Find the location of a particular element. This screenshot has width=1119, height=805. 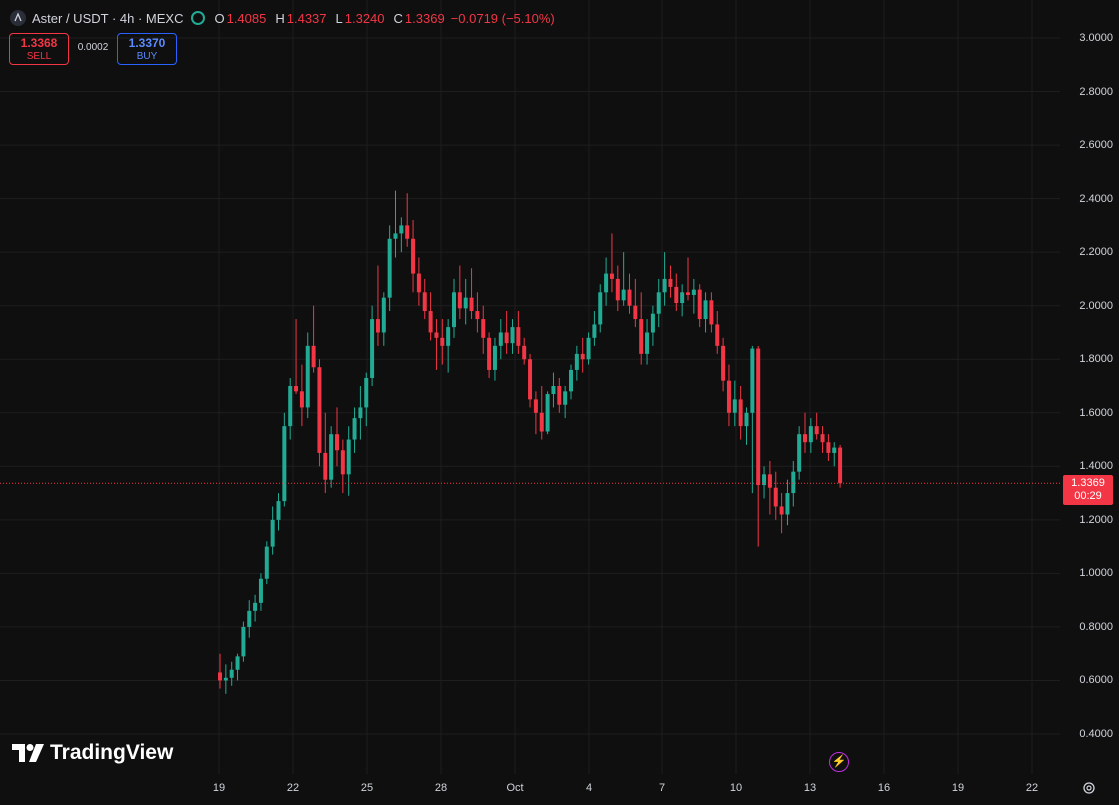

tradingview-logo-icon is located at coordinates (28, 753).